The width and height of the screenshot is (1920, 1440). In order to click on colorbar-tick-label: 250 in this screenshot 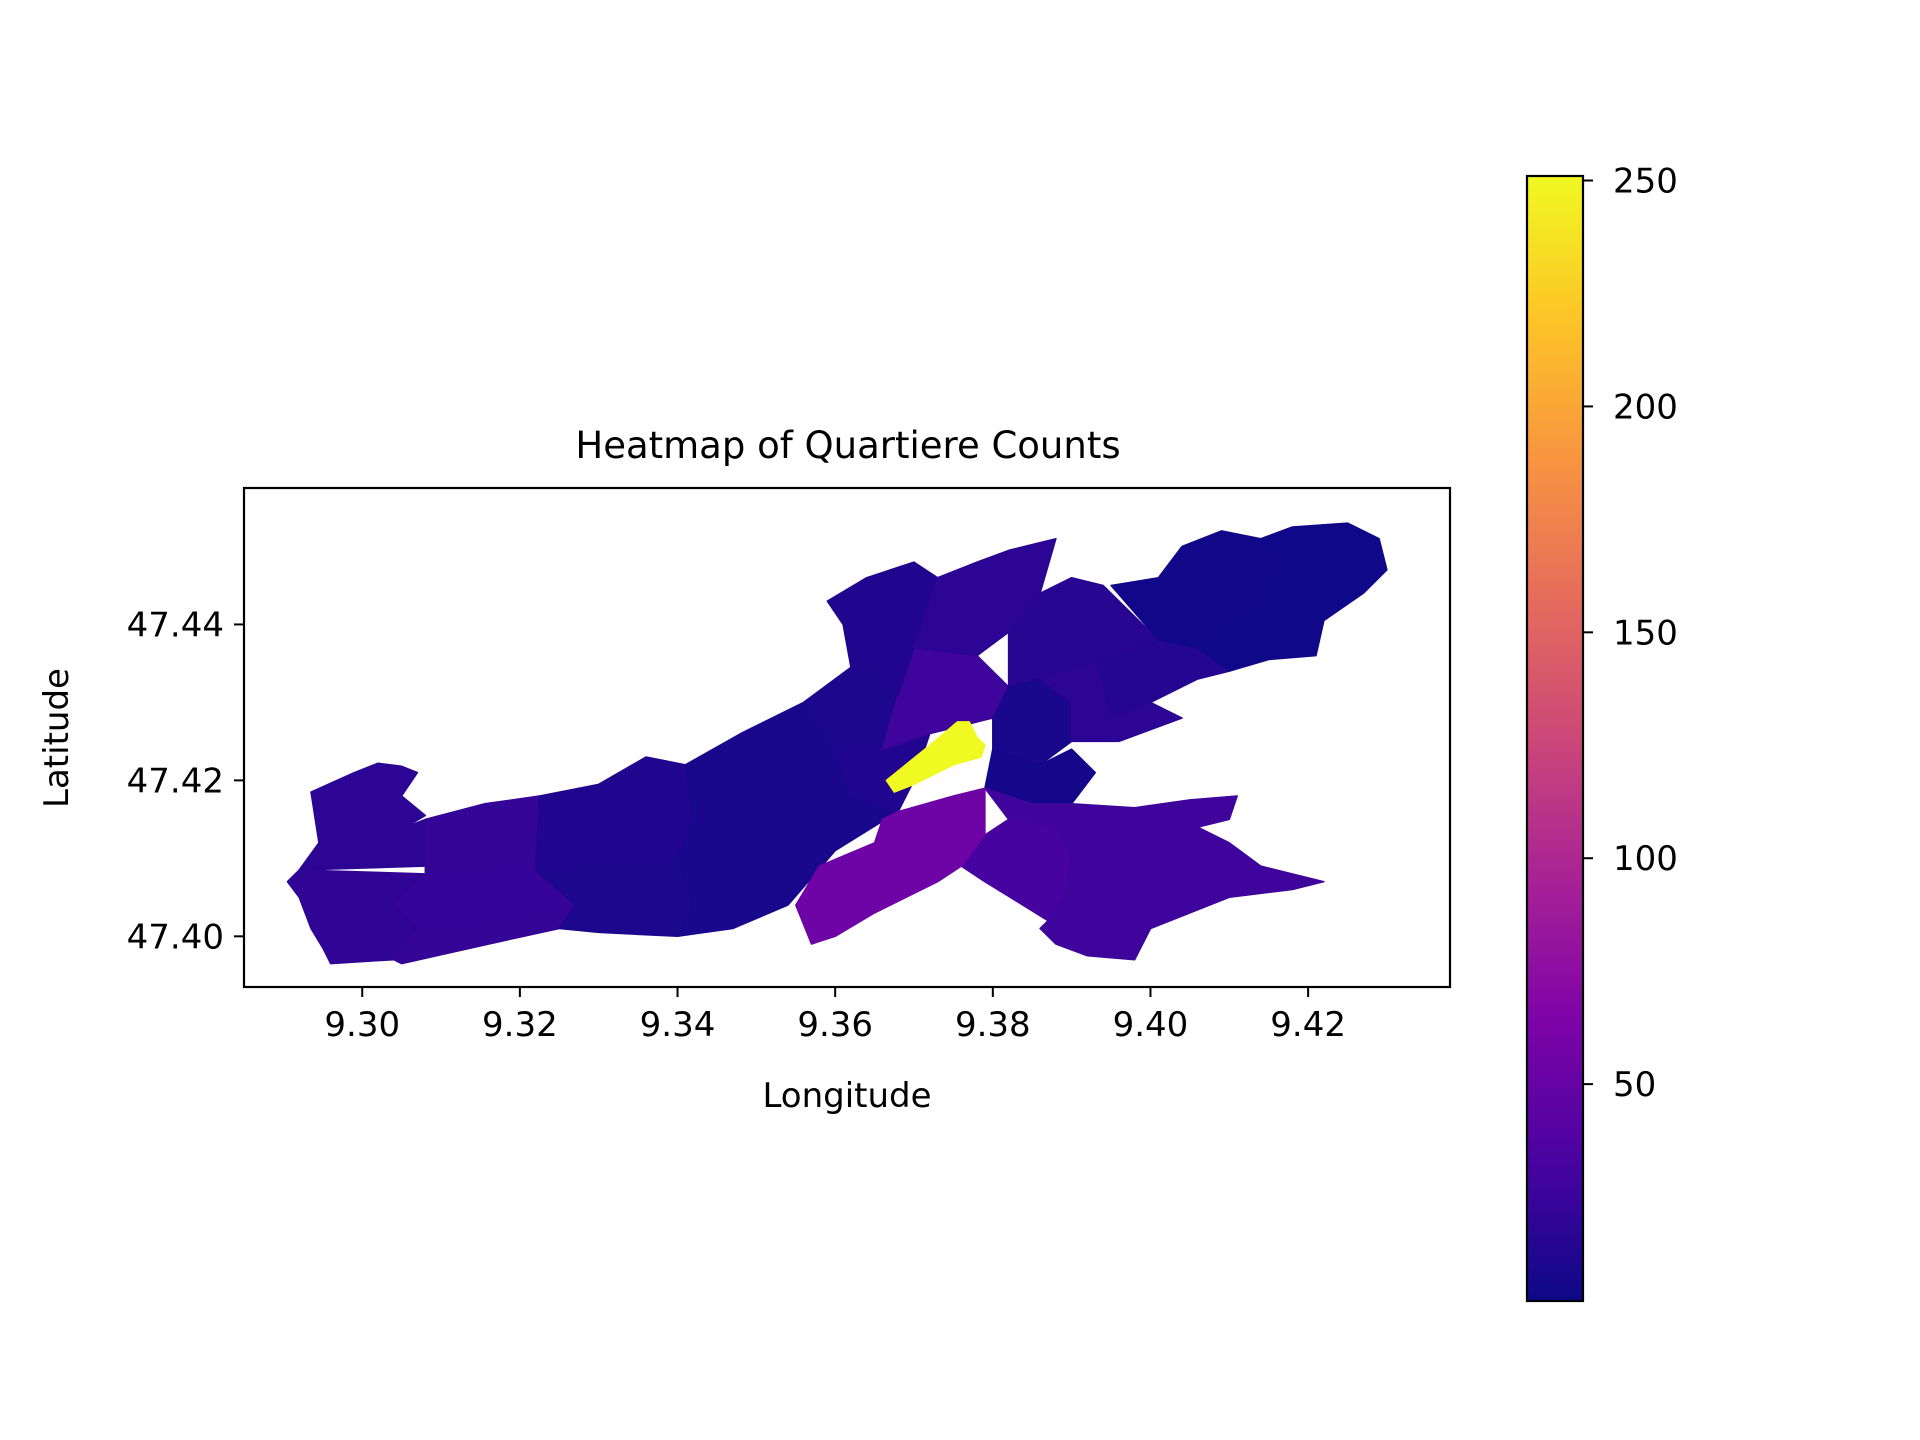, I will do `click(1645, 182)`.